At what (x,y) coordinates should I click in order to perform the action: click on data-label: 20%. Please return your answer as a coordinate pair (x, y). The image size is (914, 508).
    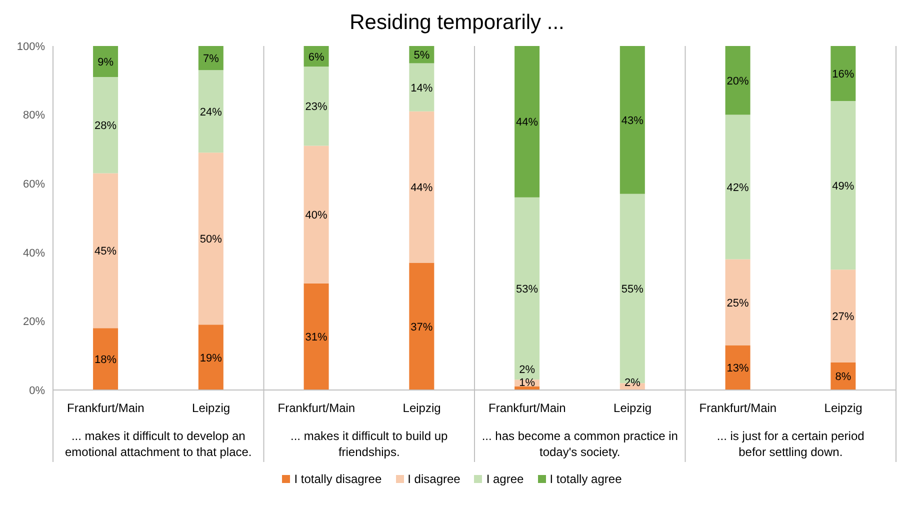
    Looking at the image, I should click on (738, 81).